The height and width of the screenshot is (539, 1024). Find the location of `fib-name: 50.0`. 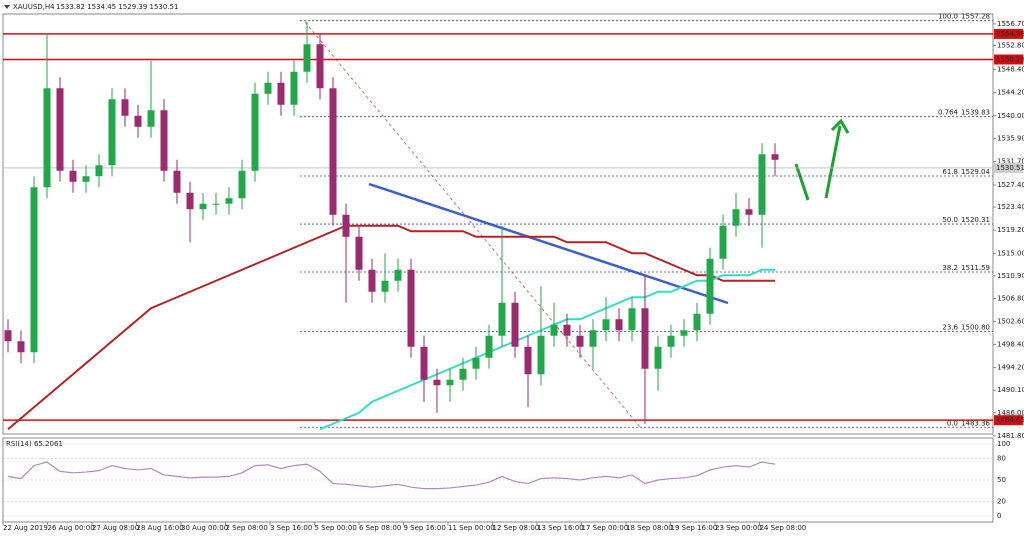

fib-name: 50.0 is located at coordinates (950, 220).